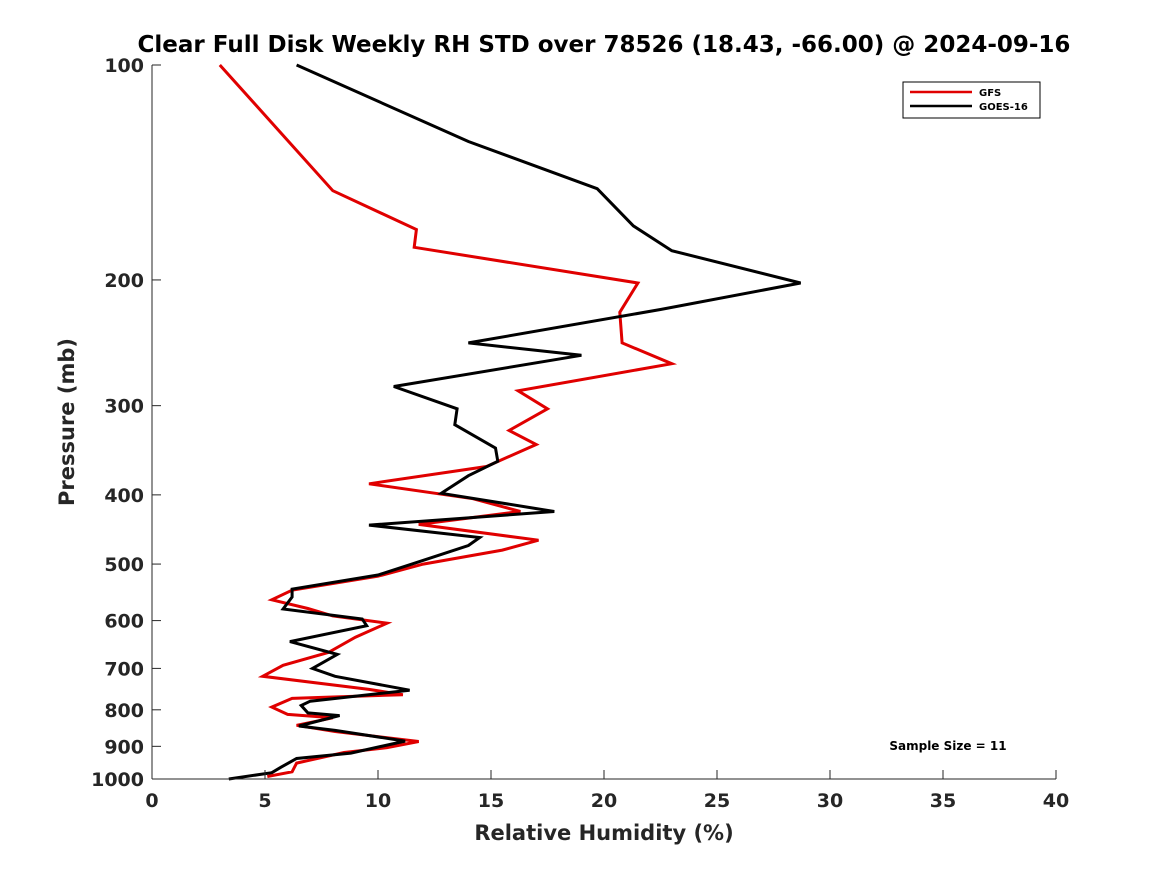 The width and height of the screenshot is (1167, 875). I want to click on y-tick-label: 600, so click(124, 622).